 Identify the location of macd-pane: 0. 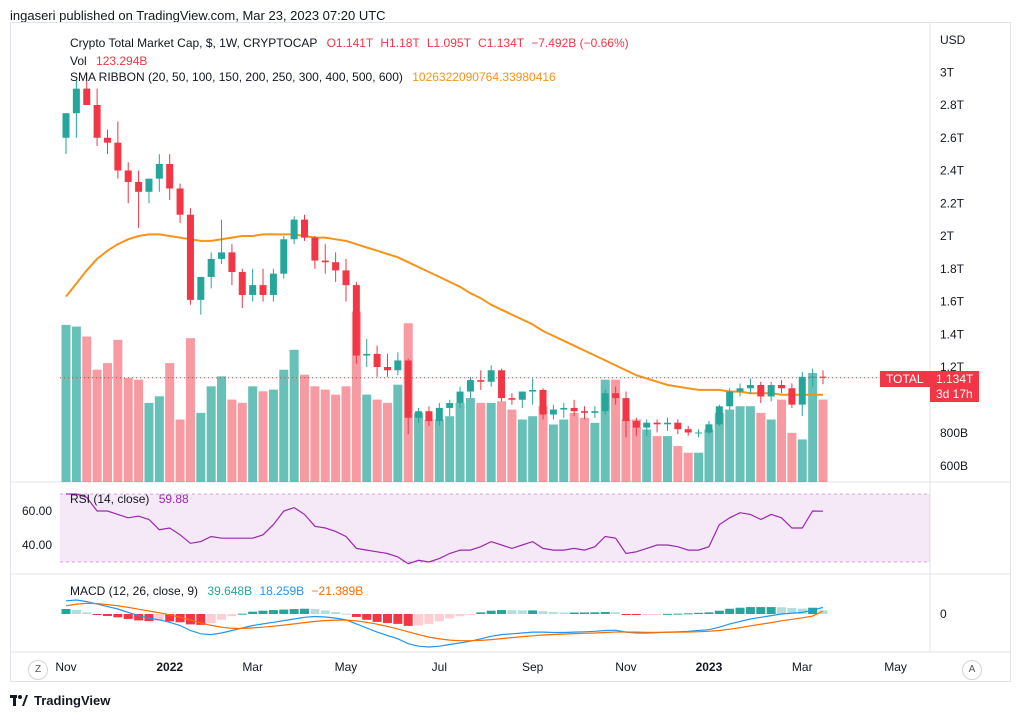
(504, 623).